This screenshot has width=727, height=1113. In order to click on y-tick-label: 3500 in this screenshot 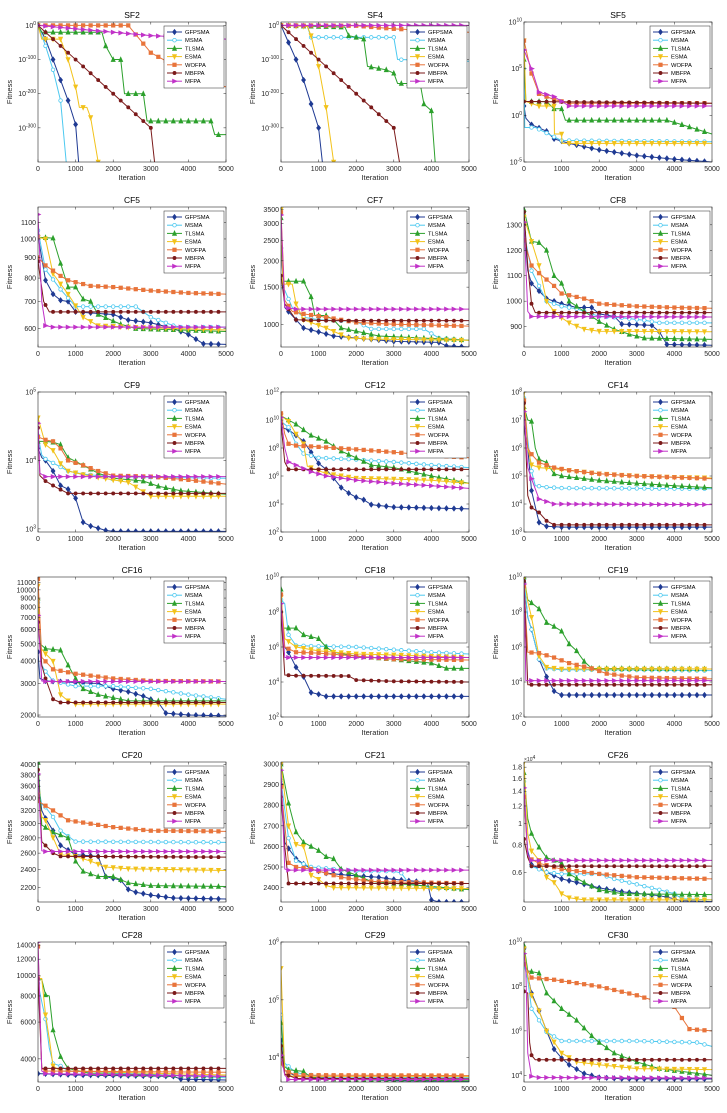, I will do `click(271, 210)`.